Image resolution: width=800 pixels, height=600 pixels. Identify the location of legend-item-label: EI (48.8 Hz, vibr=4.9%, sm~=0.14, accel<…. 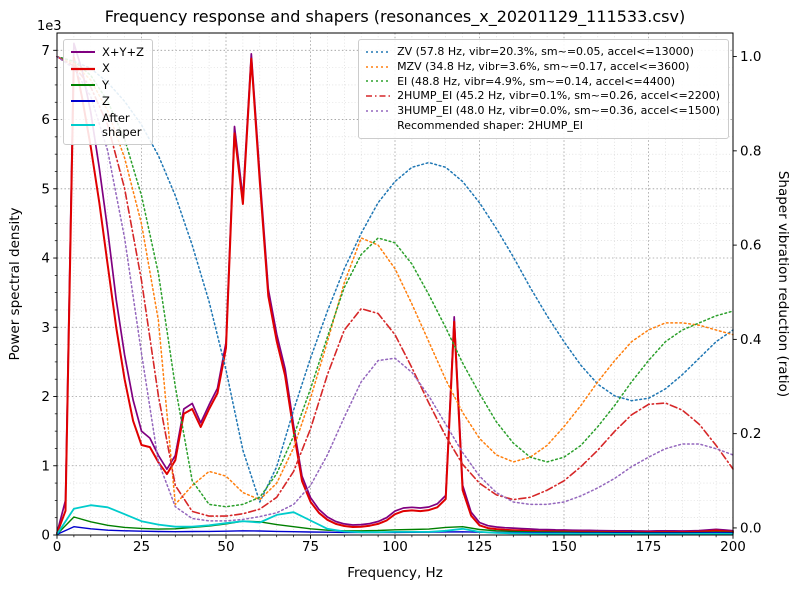
(536, 81).